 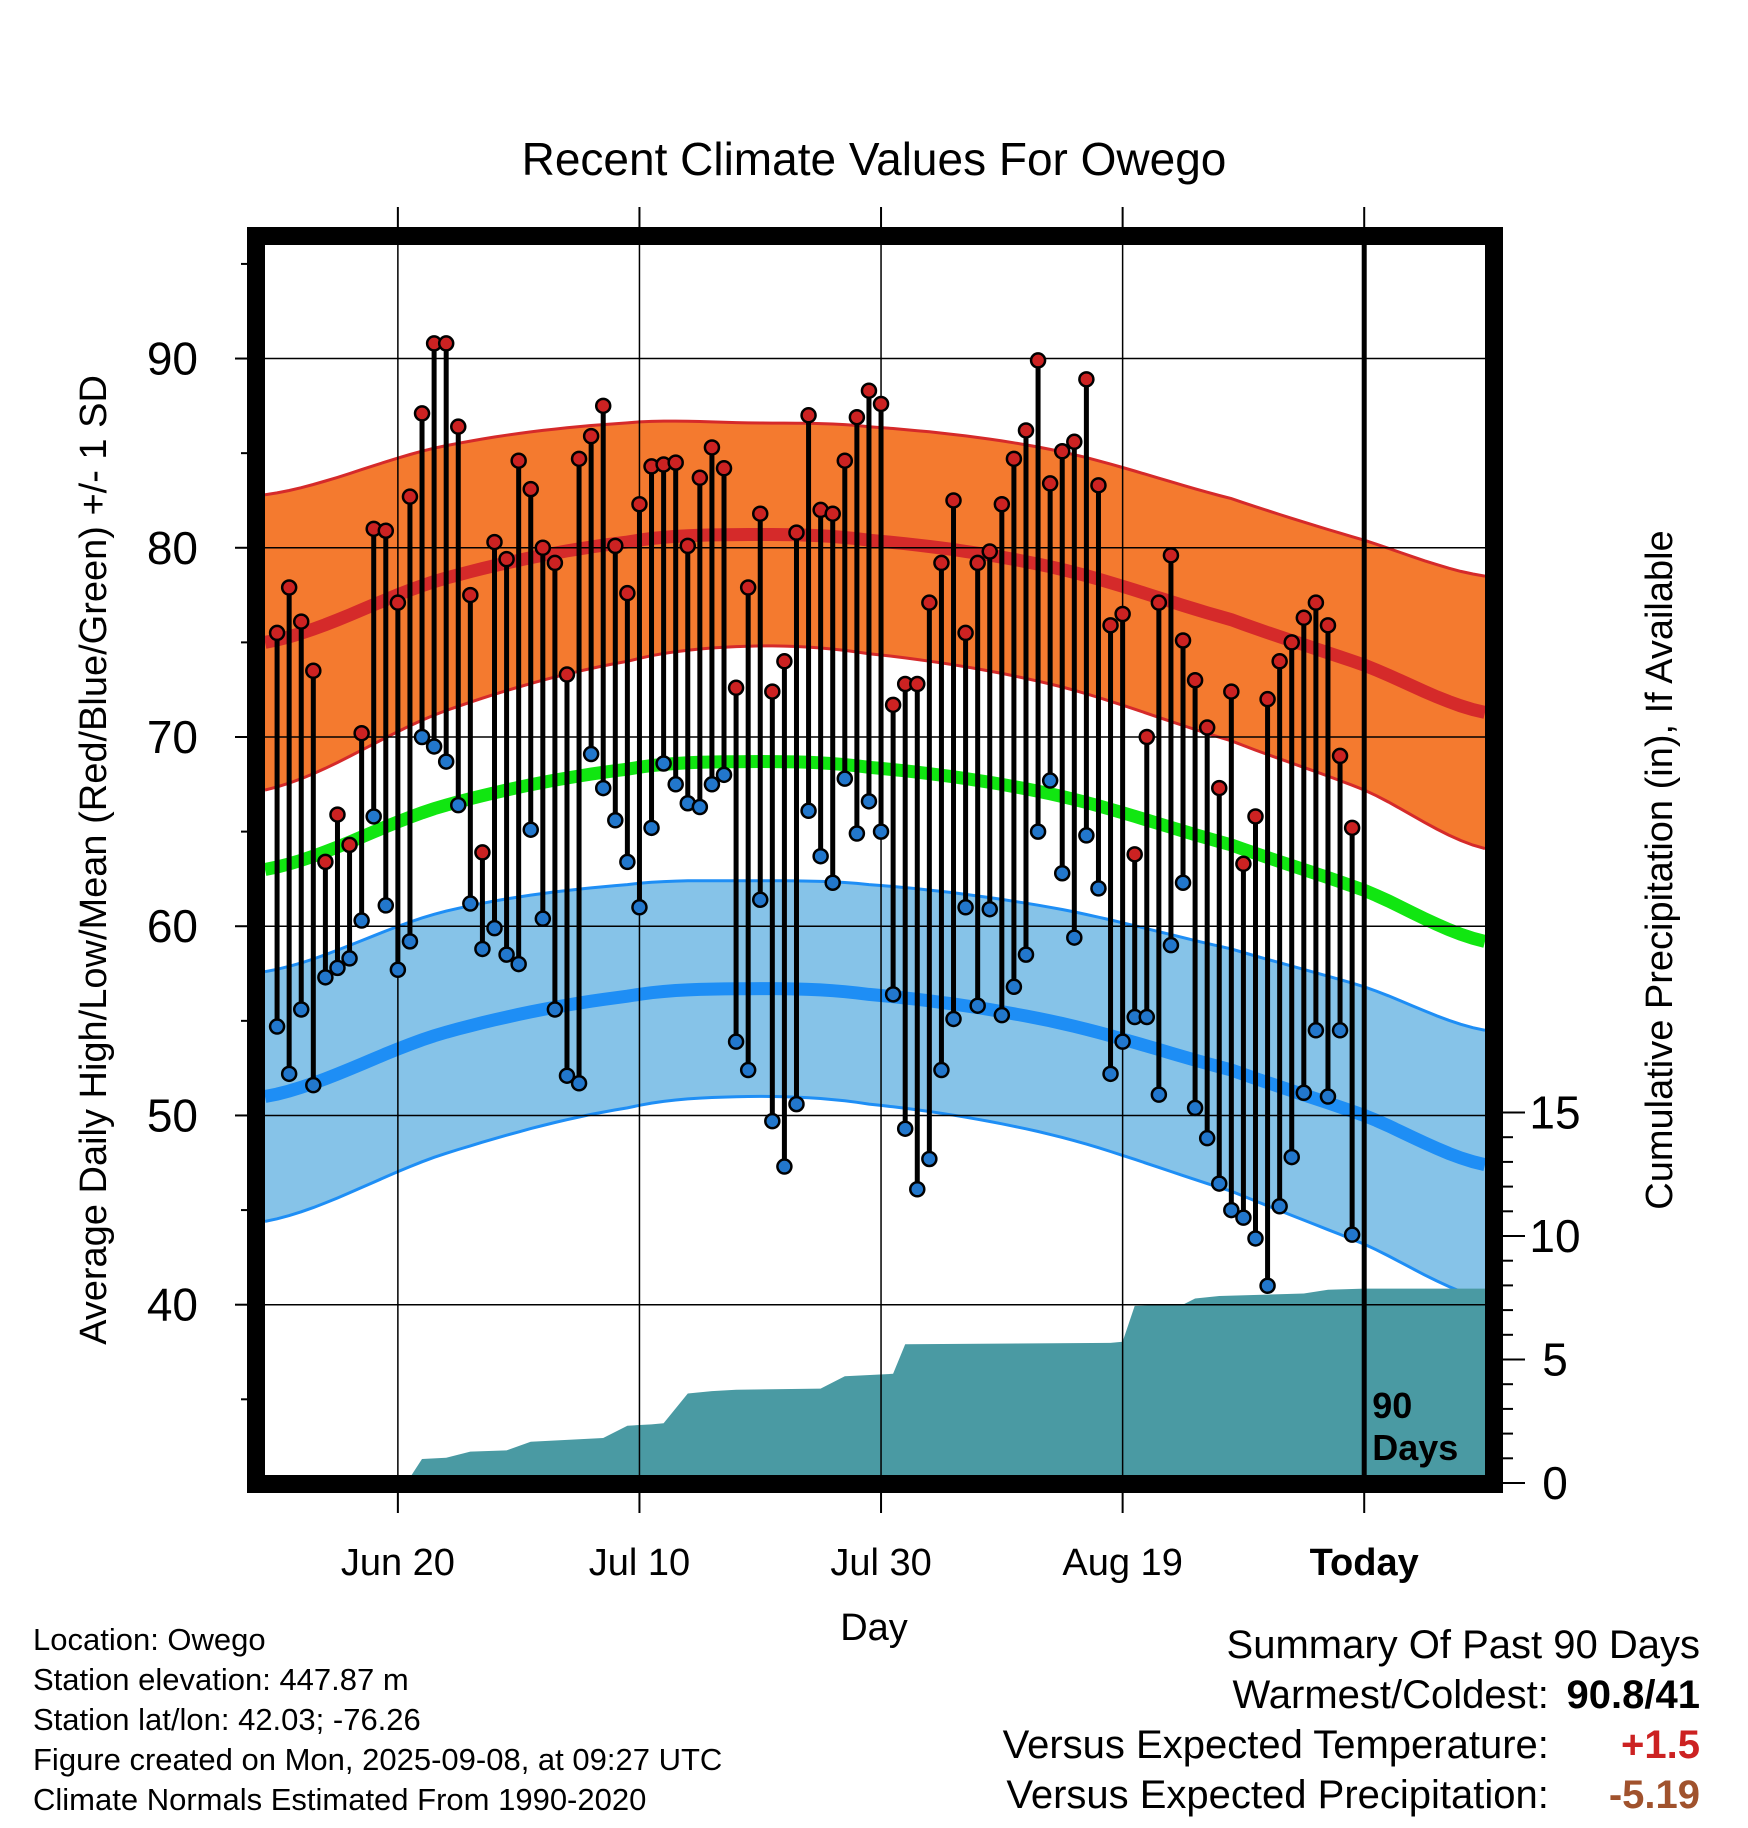 What do you see at coordinates (172, 1115) in the screenshot?
I see `y-tick-label: 50` at bounding box center [172, 1115].